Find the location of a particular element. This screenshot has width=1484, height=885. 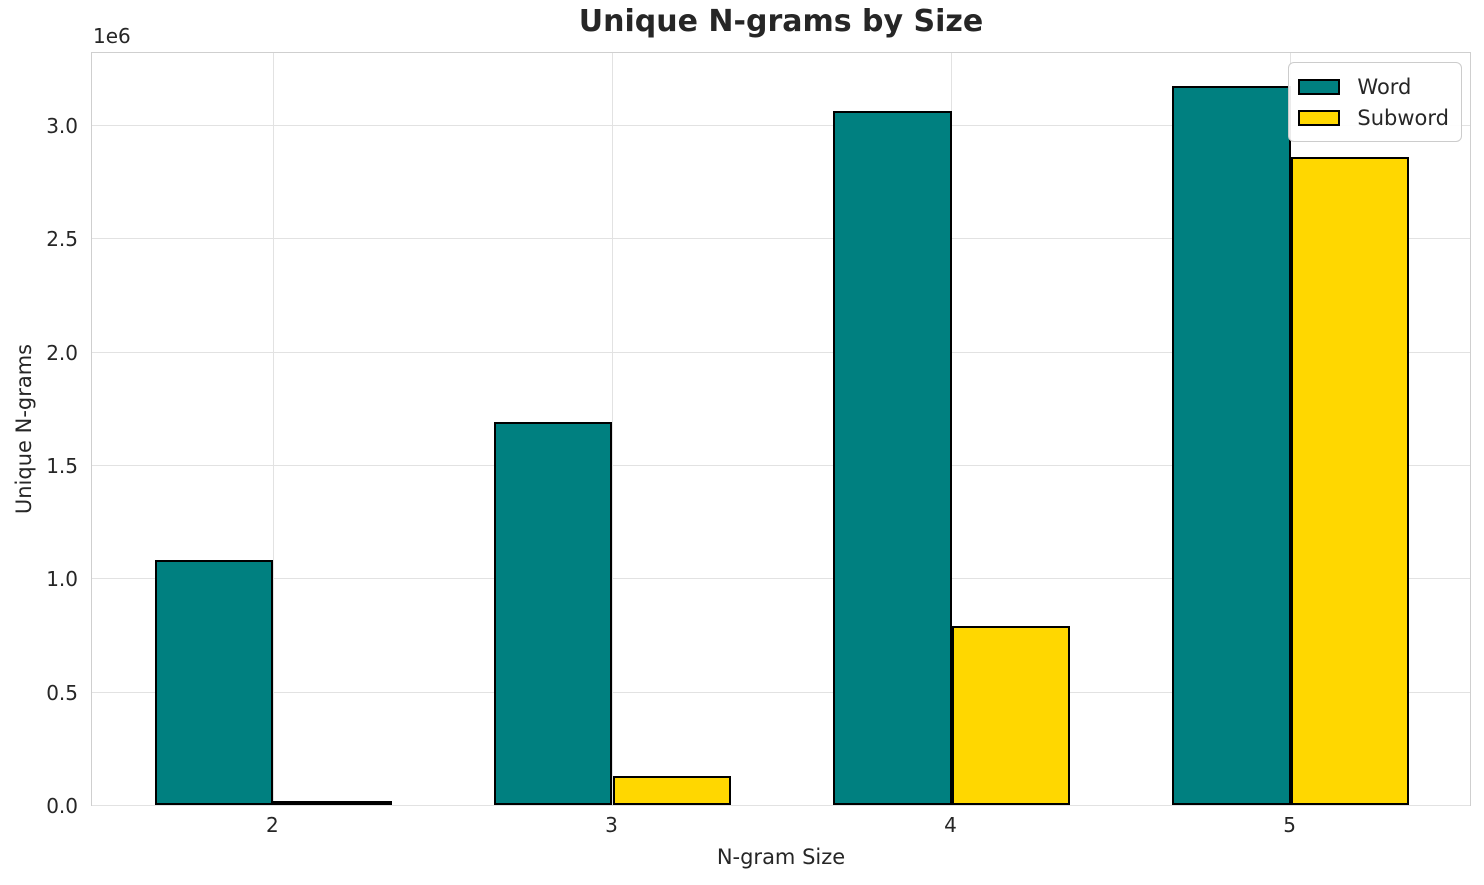

y-tick-label-0.5: 0.5 is located at coordinates (62, 692).